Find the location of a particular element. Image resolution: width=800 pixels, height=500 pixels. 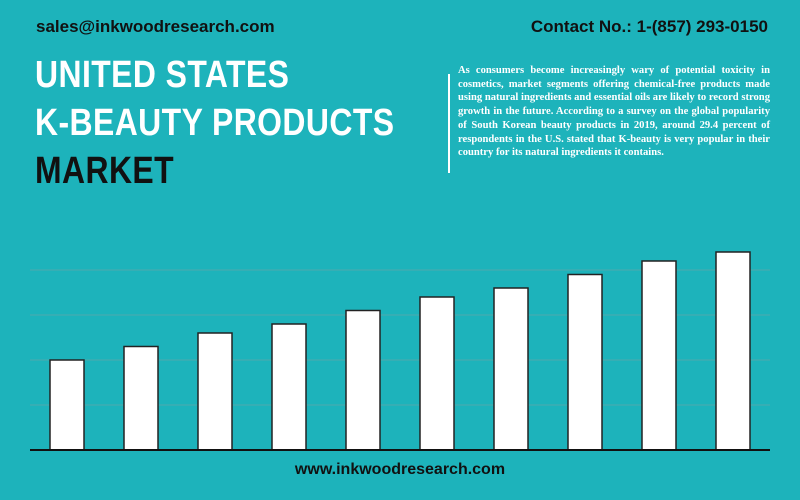

title-line: UNITED STATES is located at coordinates (162, 75).